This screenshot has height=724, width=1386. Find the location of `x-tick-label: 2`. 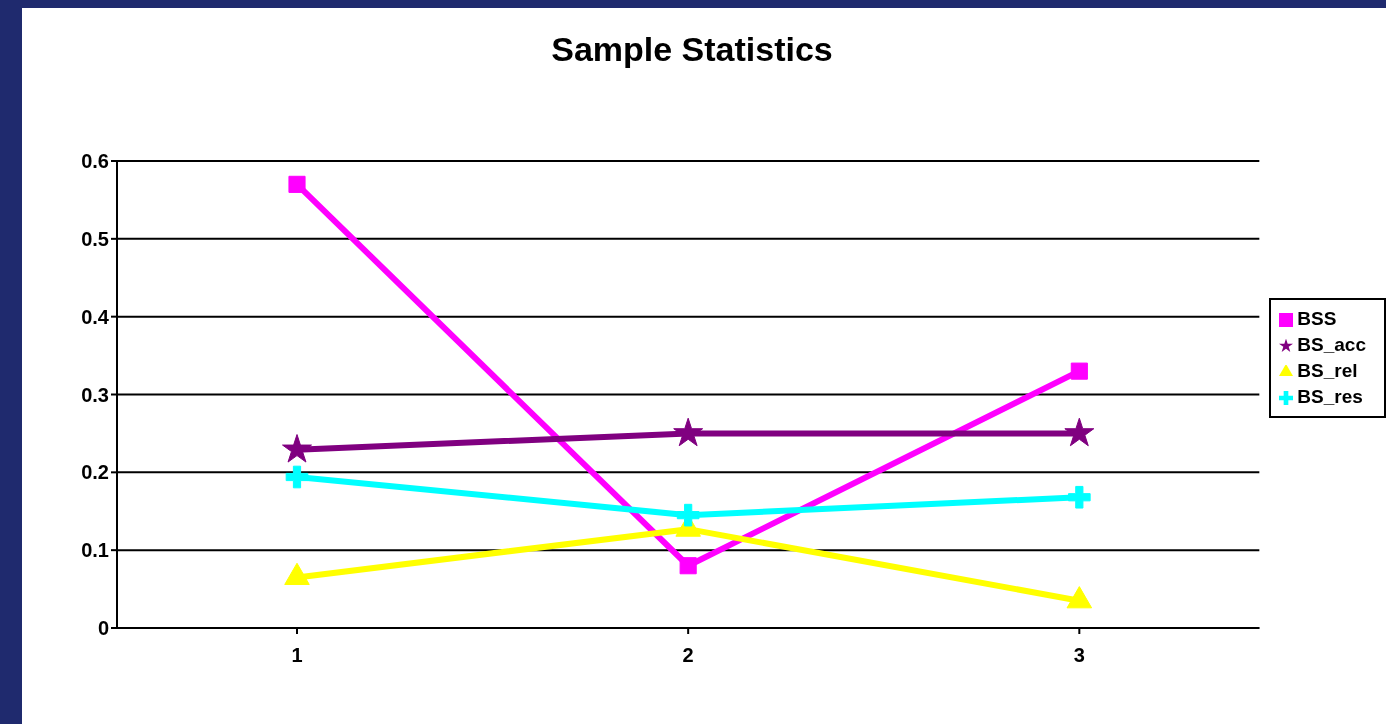

x-tick-label: 2 is located at coordinates (688, 655).